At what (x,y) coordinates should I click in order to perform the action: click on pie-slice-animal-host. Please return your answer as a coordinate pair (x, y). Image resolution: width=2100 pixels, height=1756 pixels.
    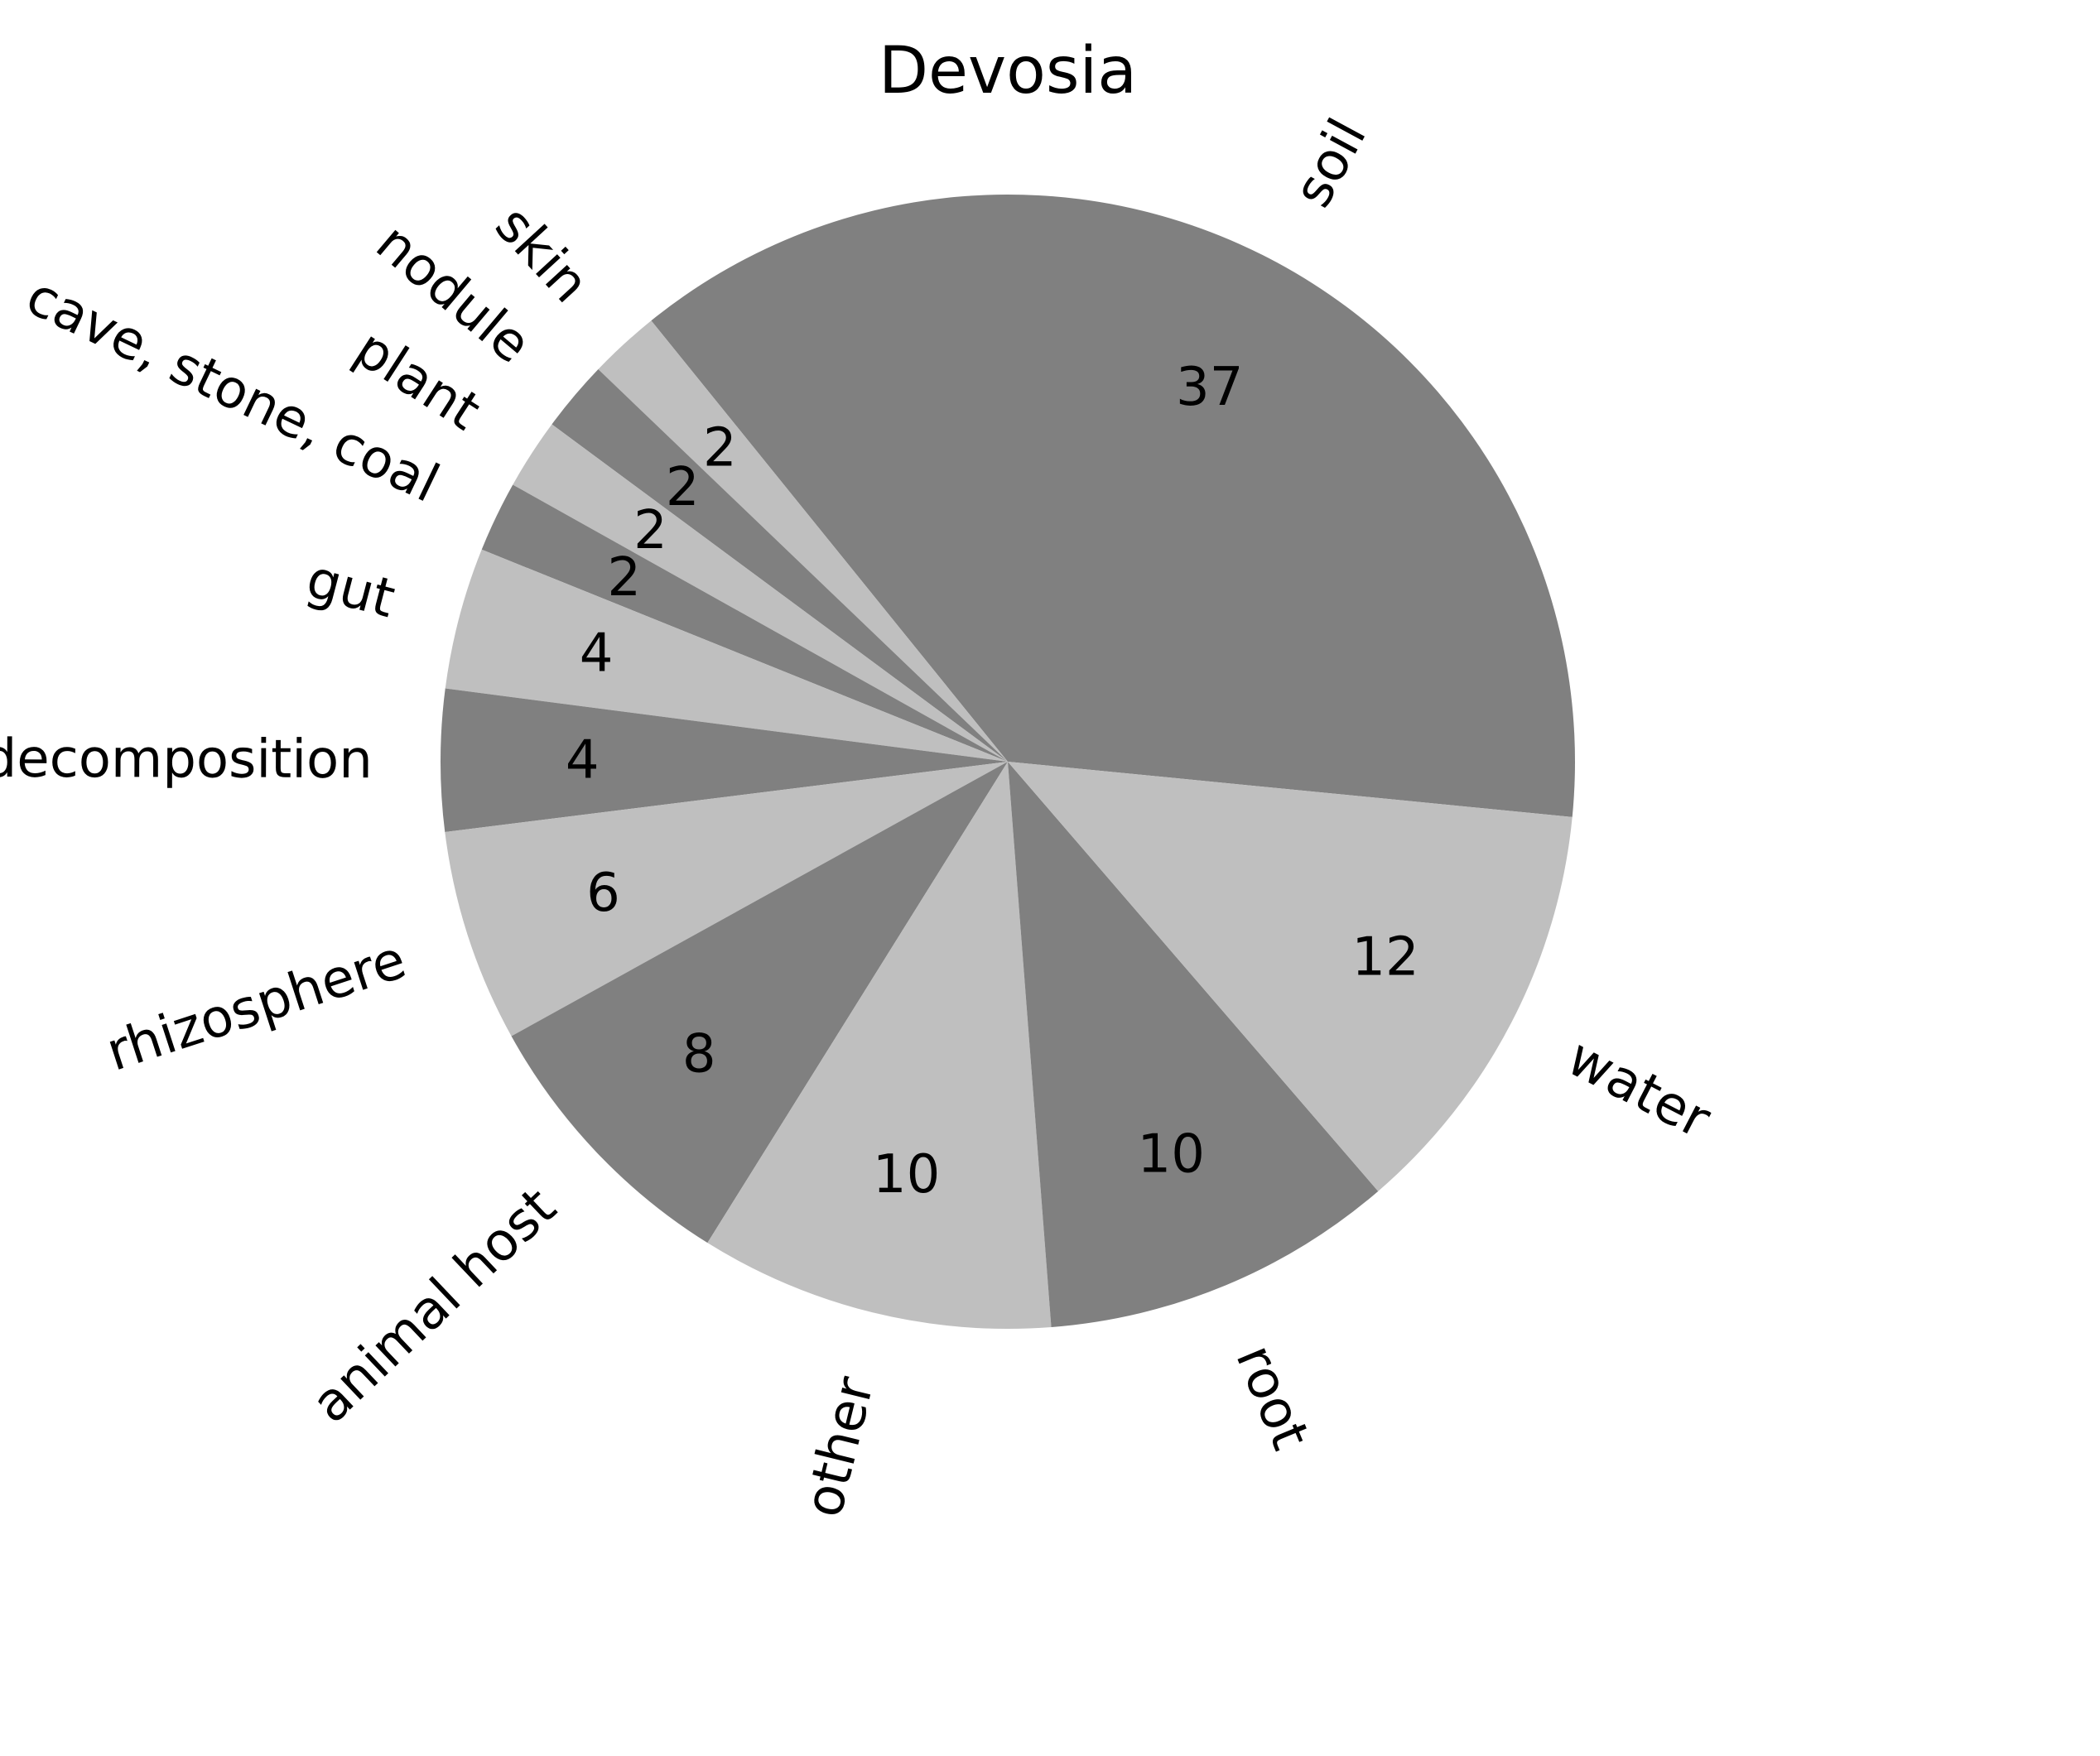
    Looking at the image, I should click on (759, 1003).